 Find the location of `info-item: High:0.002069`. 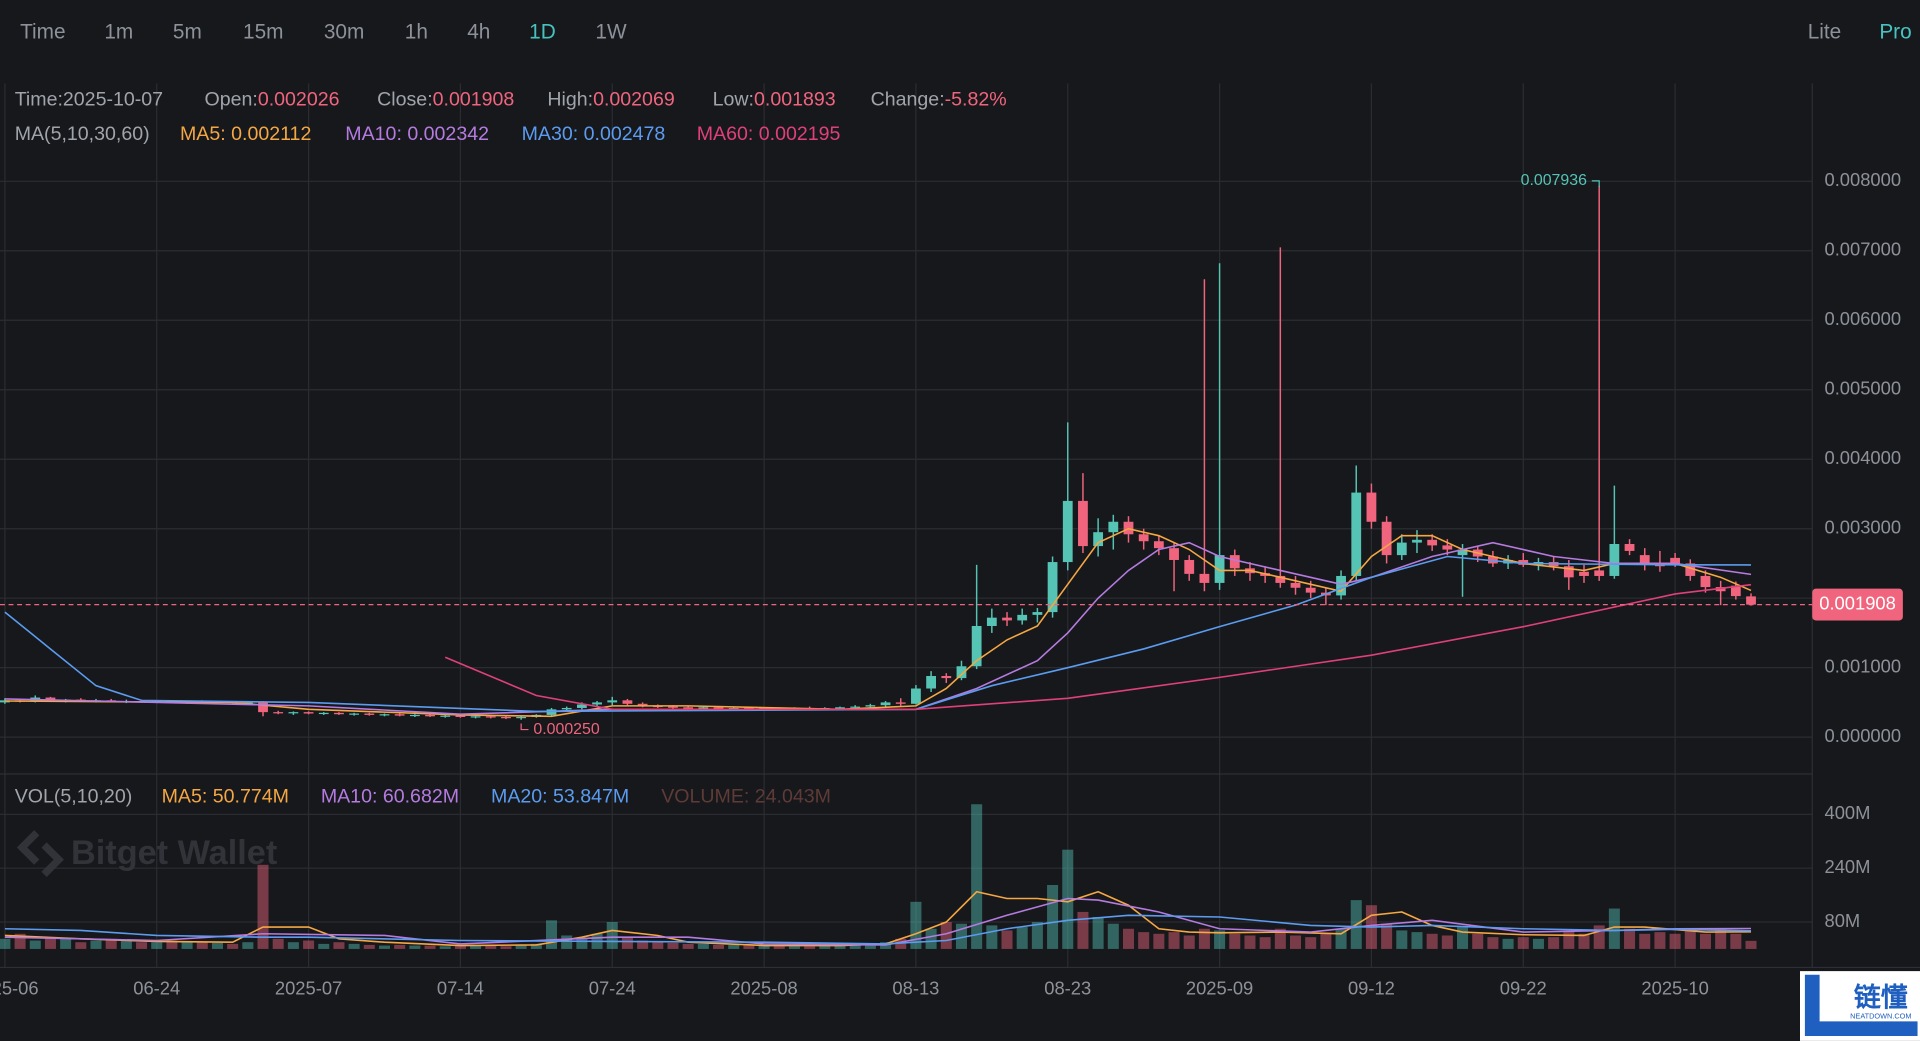

info-item: High:0.002069 is located at coordinates (610, 100).